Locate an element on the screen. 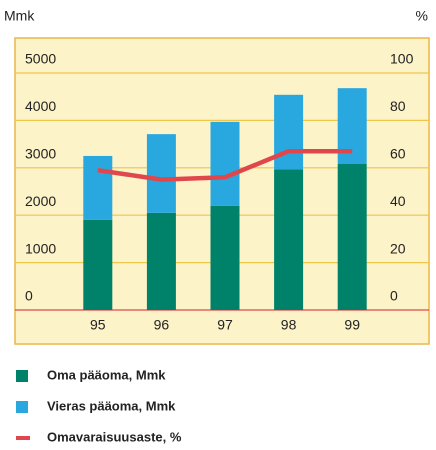 The width and height of the screenshot is (436, 450). y2-tick-label: 100 is located at coordinates (402, 59).